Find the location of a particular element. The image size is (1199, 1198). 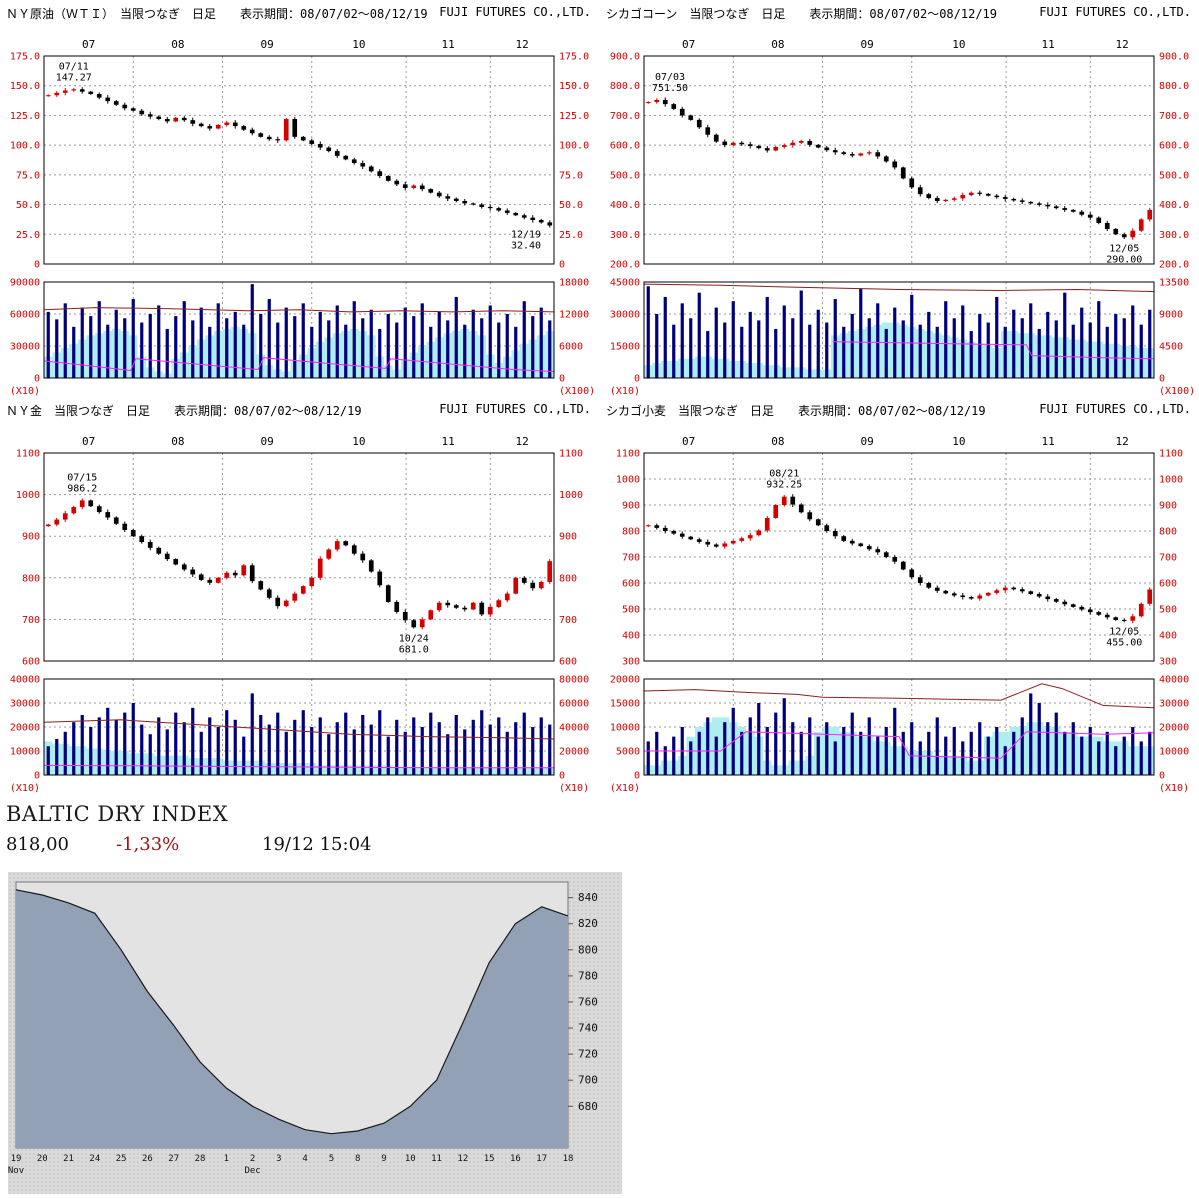

svg-text: 07/11 is located at coordinates (74, 66).